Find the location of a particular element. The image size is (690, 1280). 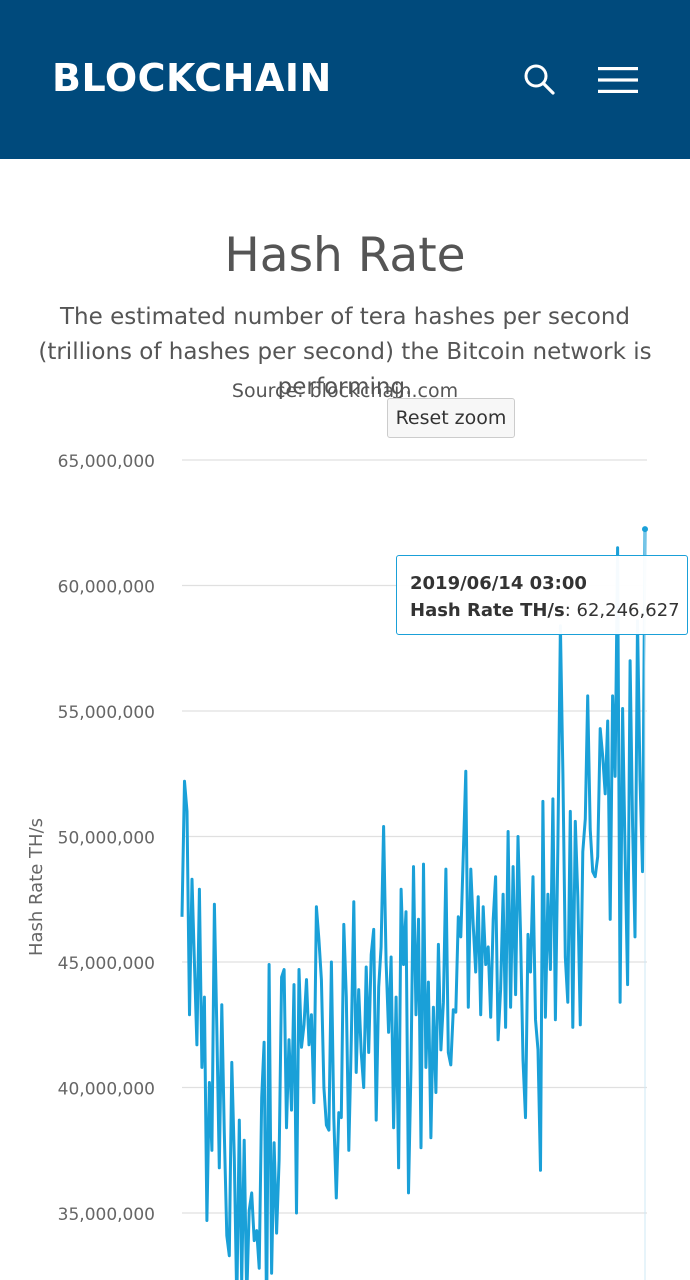

chart-title: Hash Rate is located at coordinates (345, 255).